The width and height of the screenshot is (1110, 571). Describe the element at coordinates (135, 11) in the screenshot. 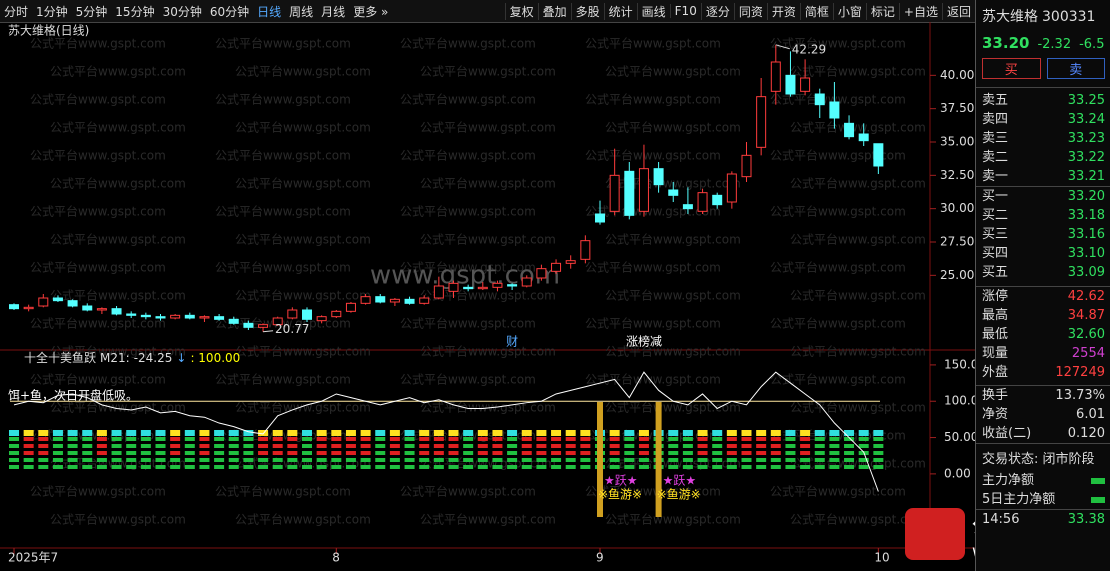

I see `toolbar-button: 15分钟` at that location.